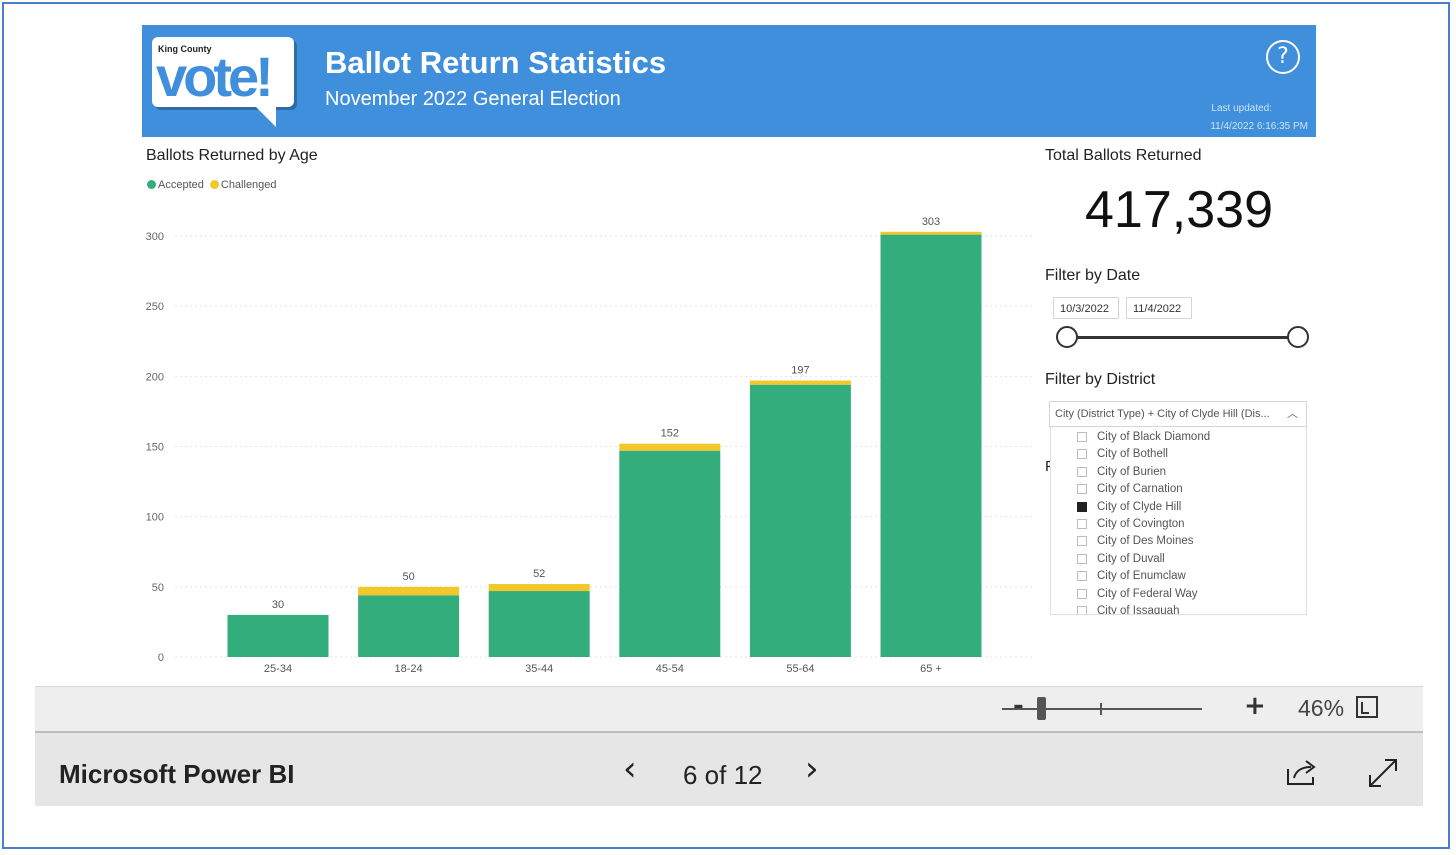  I want to click on district-list-item: City of Carnation, so click(1130, 489).